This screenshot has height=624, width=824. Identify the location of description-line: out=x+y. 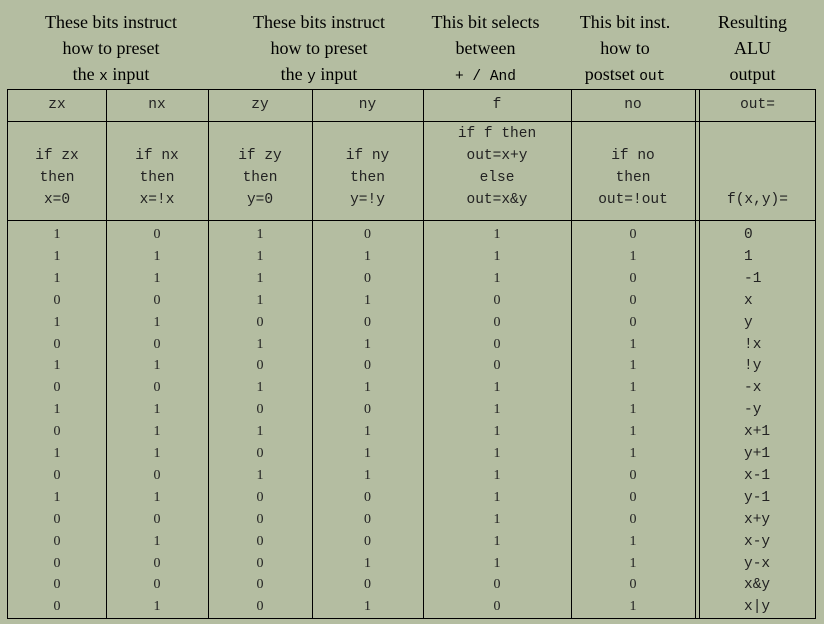
(497, 156).